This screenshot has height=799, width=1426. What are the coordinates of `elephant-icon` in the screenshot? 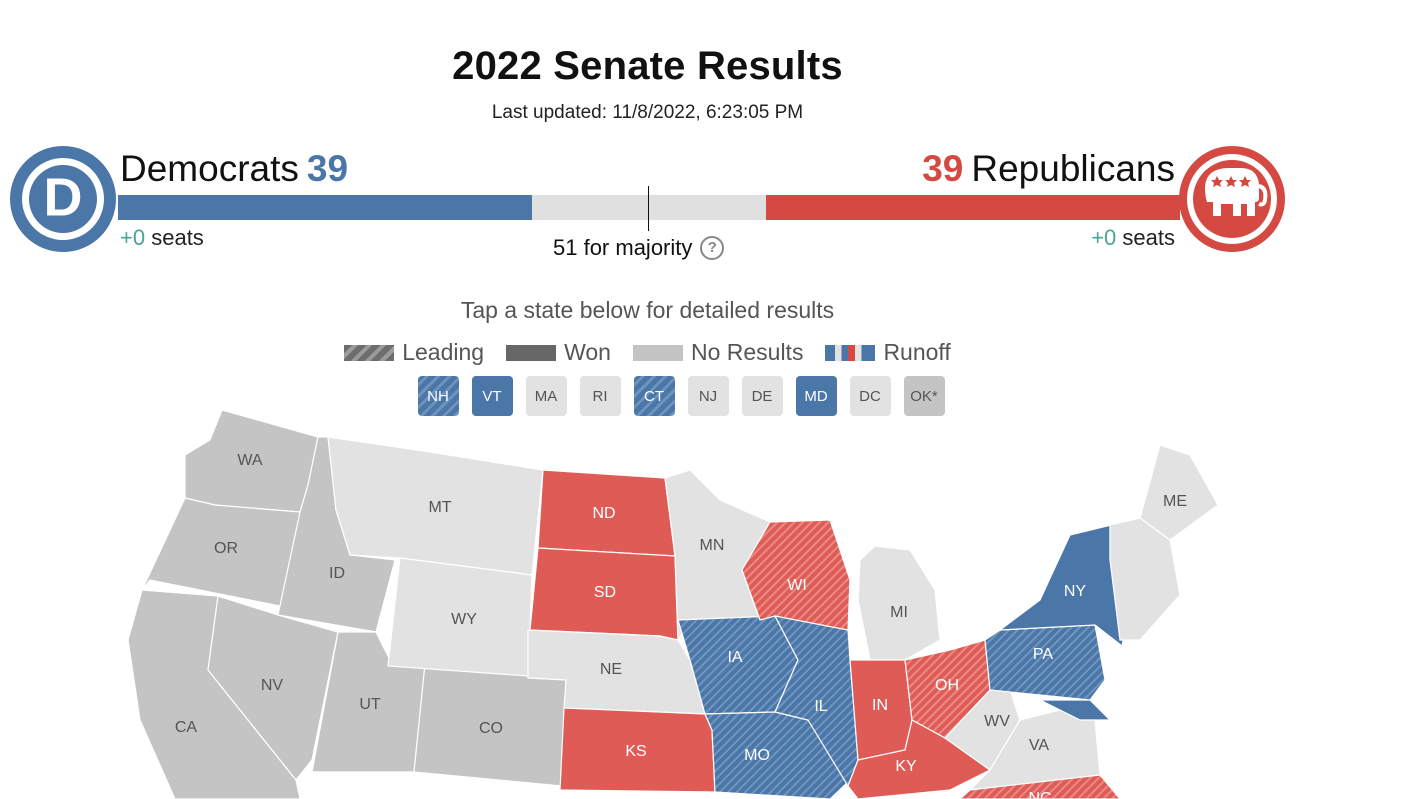 It's located at (1232, 199).